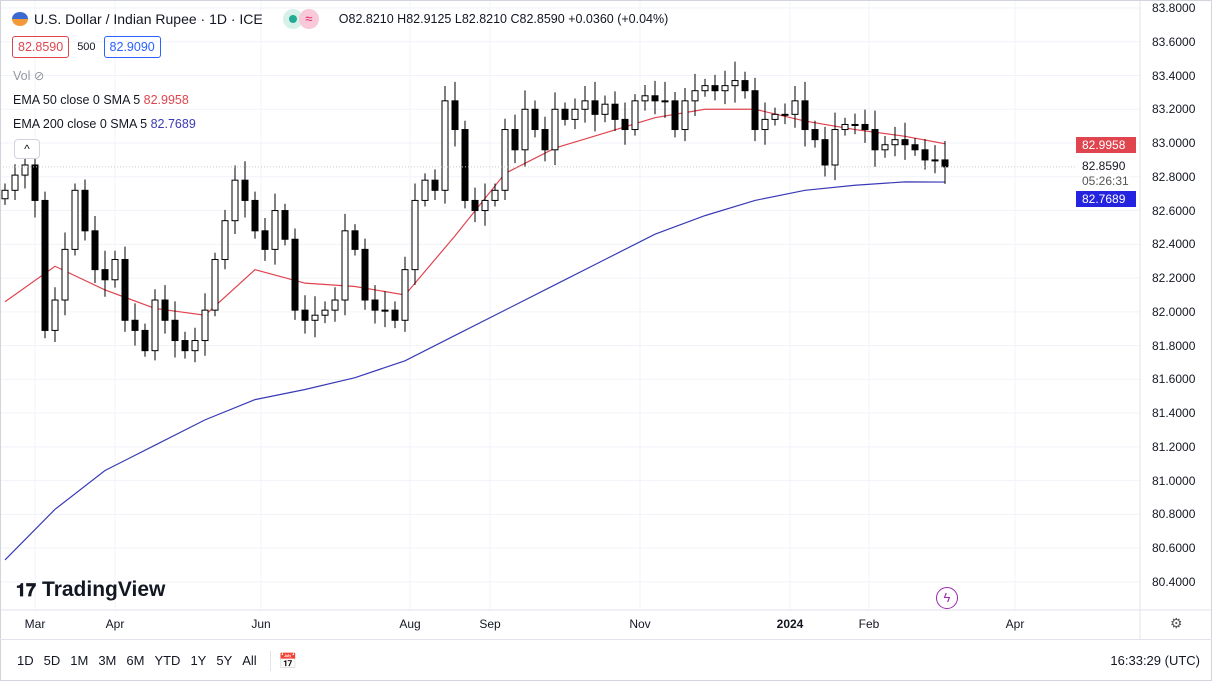  Describe the element at coordinates (1174, 109) in the screenshot. I see `price-tick-label: 83.2000` at that location.